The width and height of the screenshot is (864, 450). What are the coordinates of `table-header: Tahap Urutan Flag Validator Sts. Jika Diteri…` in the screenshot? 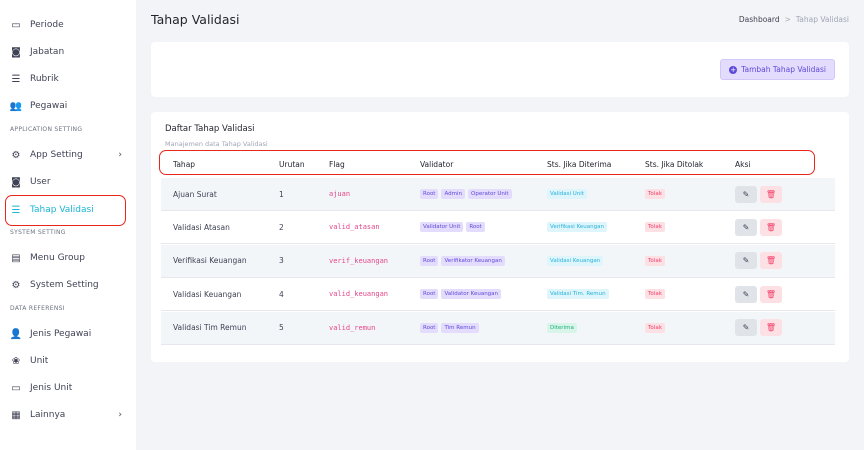 It's located at (498, 164).